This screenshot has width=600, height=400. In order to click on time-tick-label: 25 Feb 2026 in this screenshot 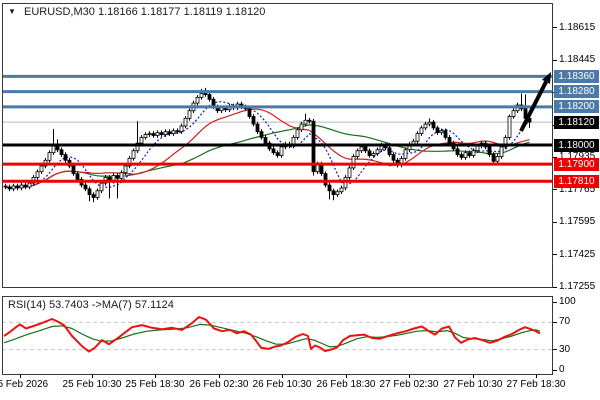, I will do `click(24, 384)`.